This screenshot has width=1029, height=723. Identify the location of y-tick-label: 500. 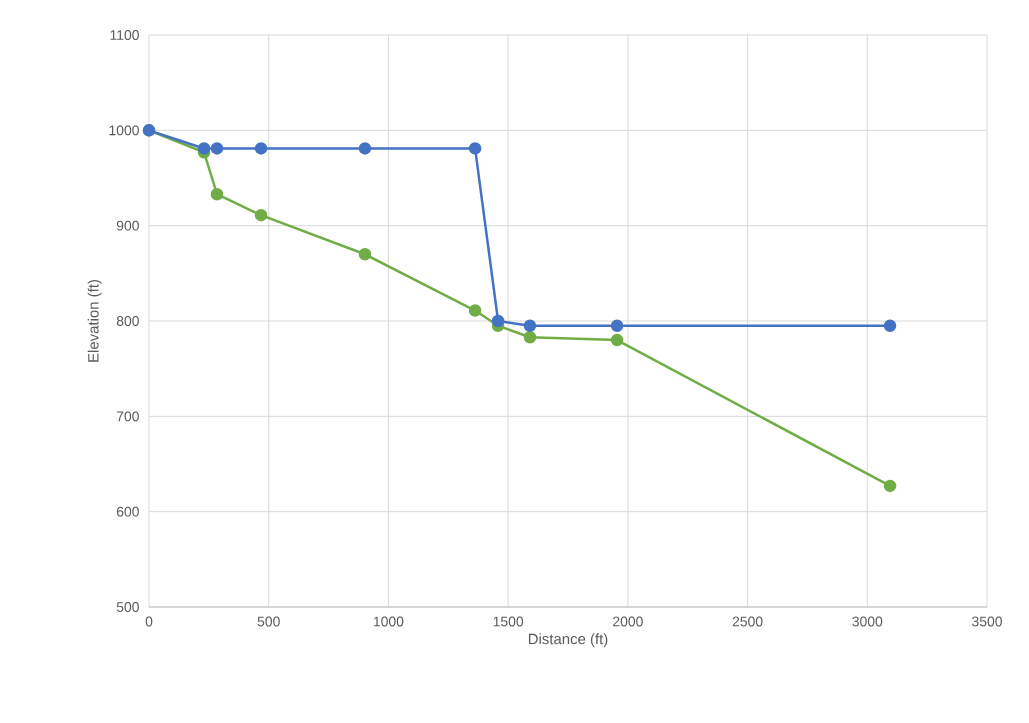
(127, 607).